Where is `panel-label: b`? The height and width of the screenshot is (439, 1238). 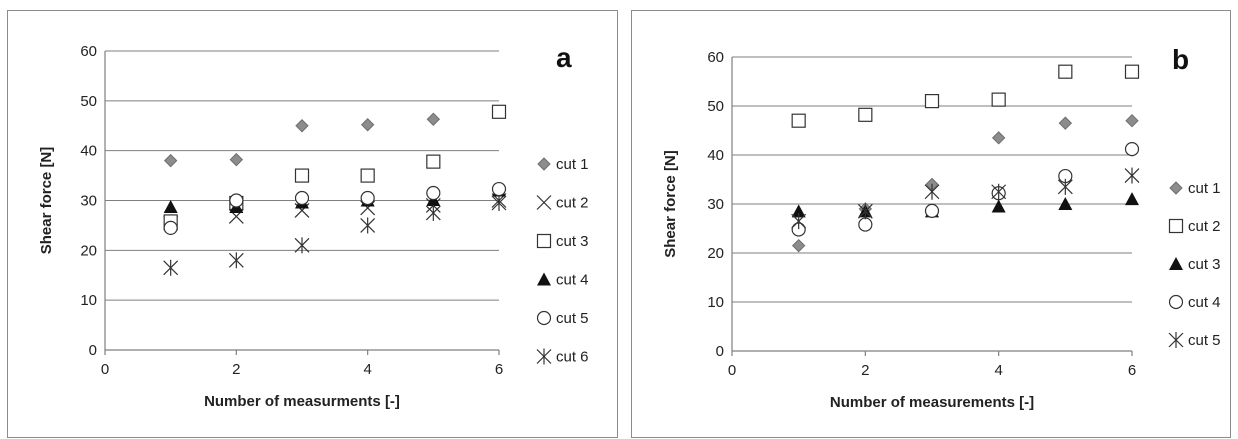
panel-label: b is located at coordinates (1180, 59).